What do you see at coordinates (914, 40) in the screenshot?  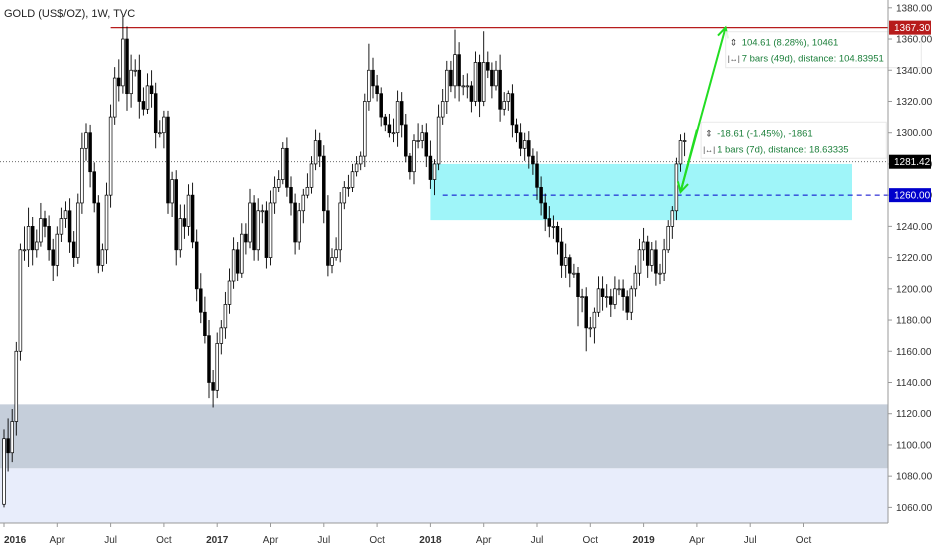 I see `price-tick-label: 1360.00` at bounding box center [914, 40].